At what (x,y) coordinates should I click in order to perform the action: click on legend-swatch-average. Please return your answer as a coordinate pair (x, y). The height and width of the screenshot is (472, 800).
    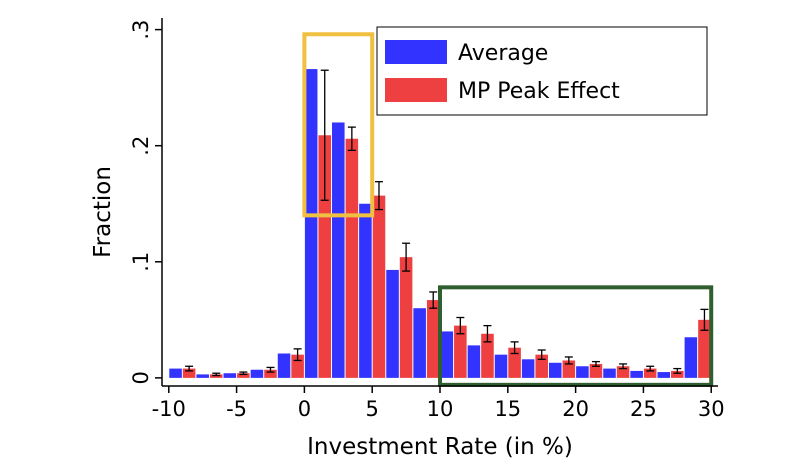
    Looking at the image, I should click on (416, 52).